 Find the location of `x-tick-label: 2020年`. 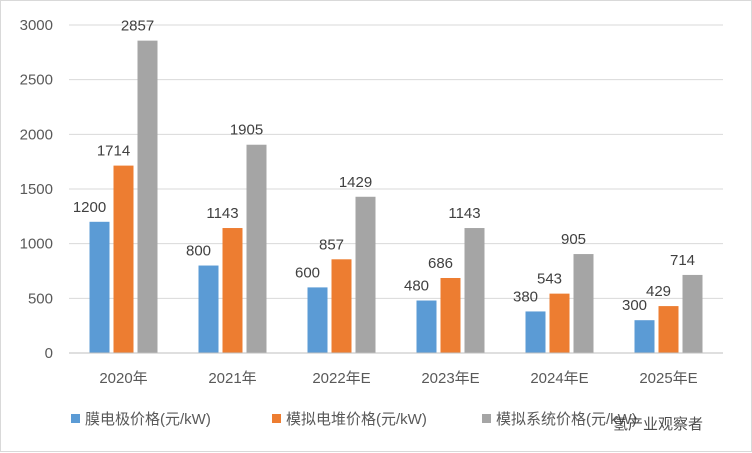

x-tick-label: 2020年 is located at coordinates (123, 378).